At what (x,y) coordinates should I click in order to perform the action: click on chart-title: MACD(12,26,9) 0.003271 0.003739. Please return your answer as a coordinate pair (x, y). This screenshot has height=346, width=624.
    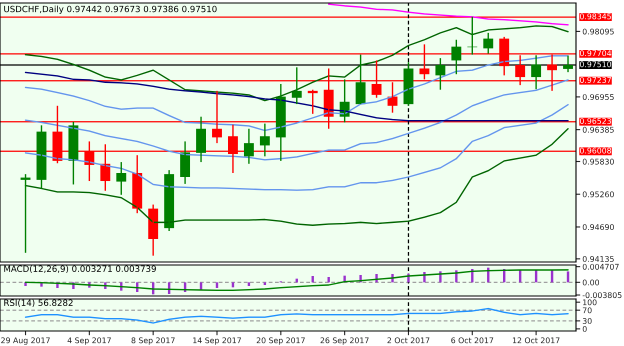
    Looking at the image, I should click on (80, 269).